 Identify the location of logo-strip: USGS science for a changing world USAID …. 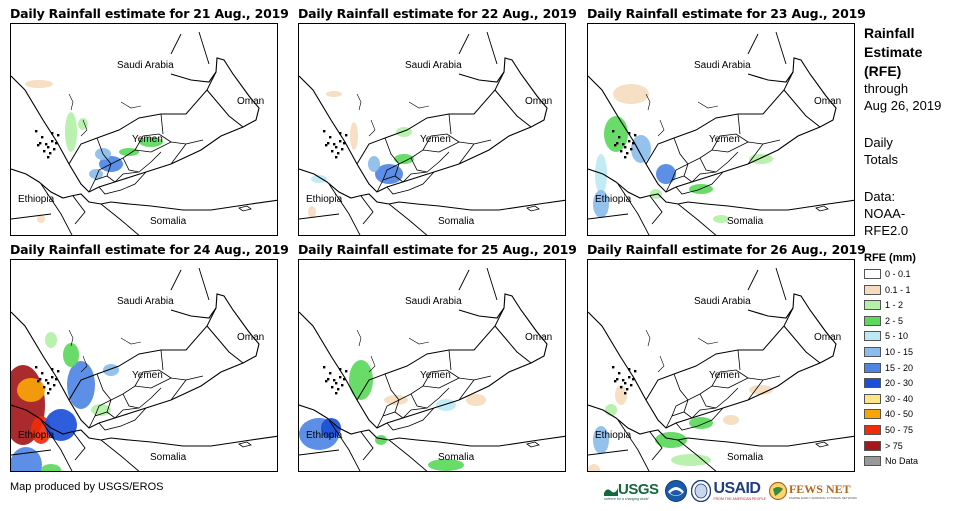
(730, 491).